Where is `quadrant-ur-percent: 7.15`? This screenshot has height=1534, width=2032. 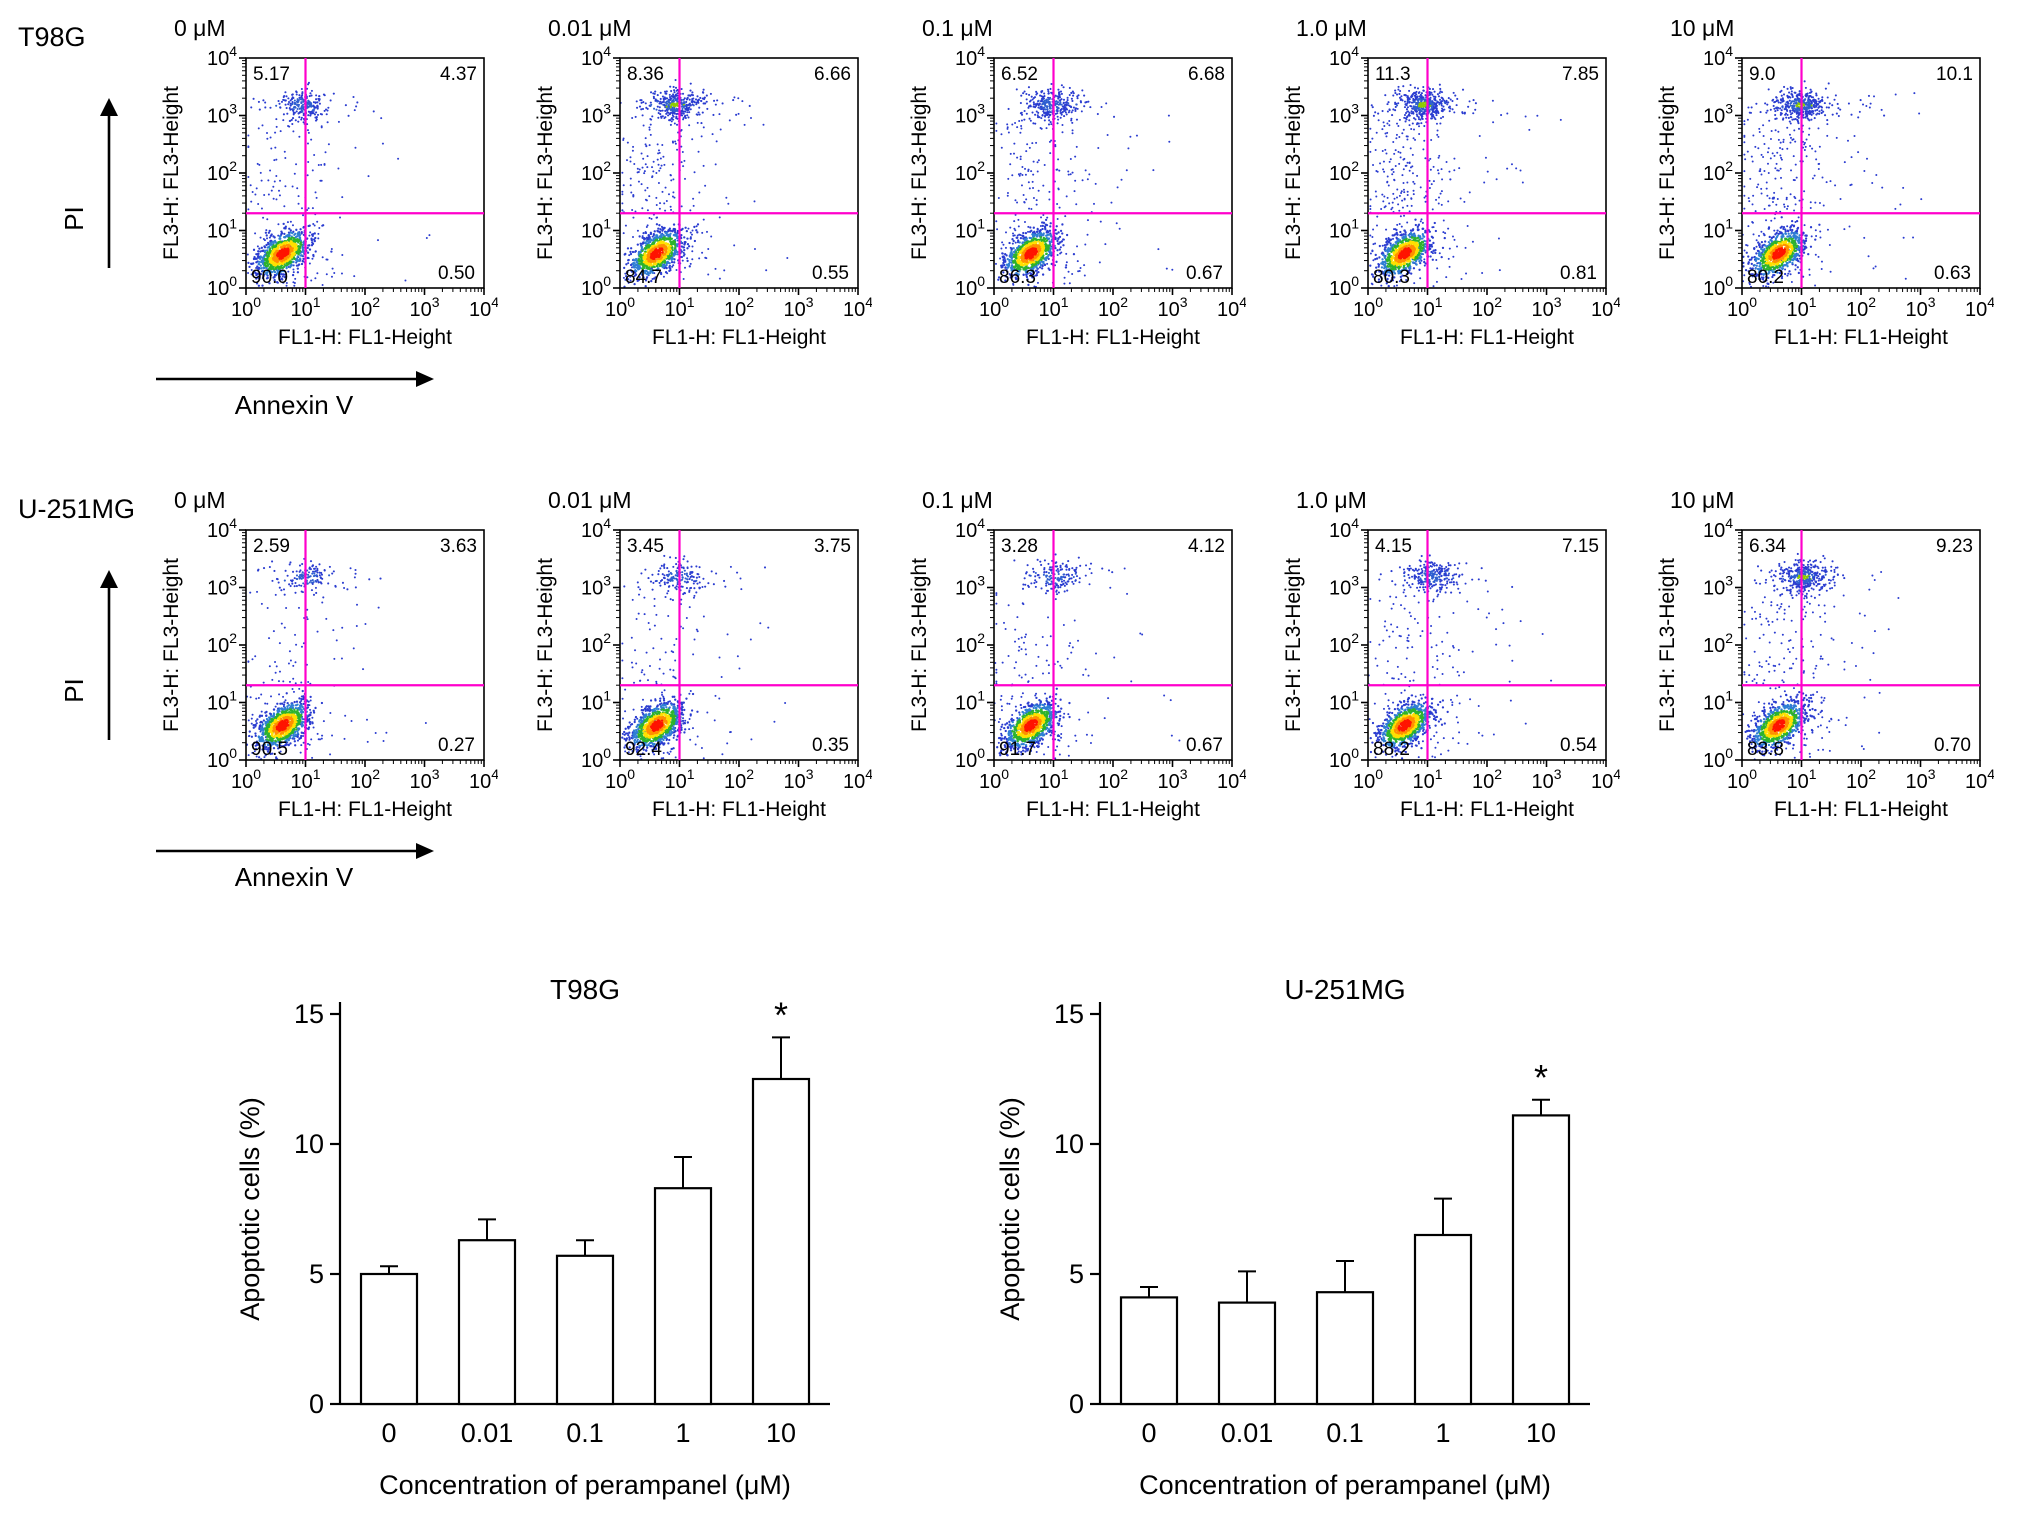
quadrant-ur-percent: 7.15 is located at coordinates (1580, 546).